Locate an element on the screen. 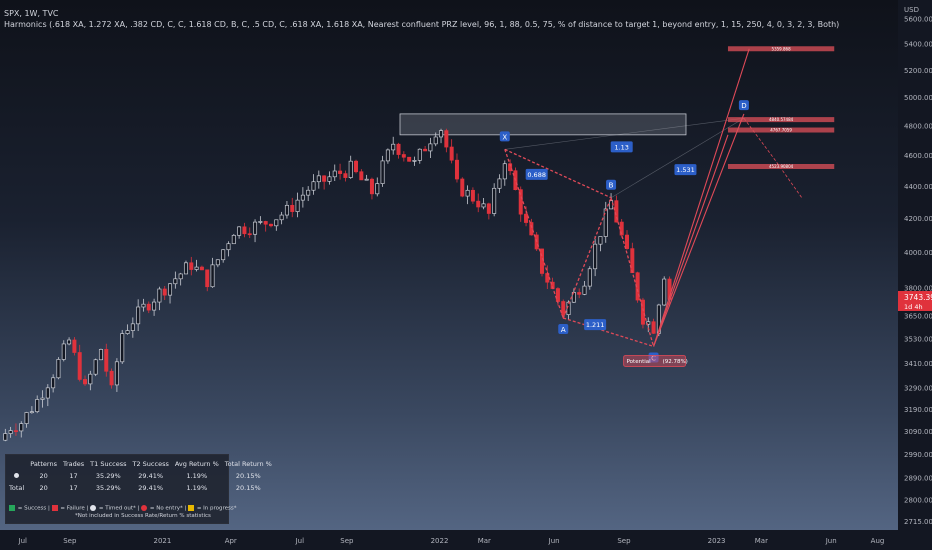  price-tick-label: 4000.00 is located at coordinates (918, 253).